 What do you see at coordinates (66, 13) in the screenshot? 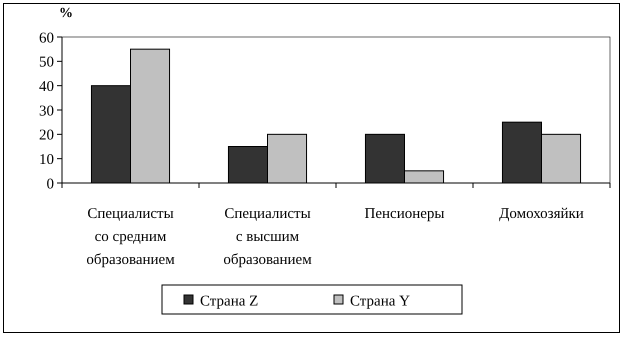
I see `y-axis-title: %` at bounding box center [66, 13].